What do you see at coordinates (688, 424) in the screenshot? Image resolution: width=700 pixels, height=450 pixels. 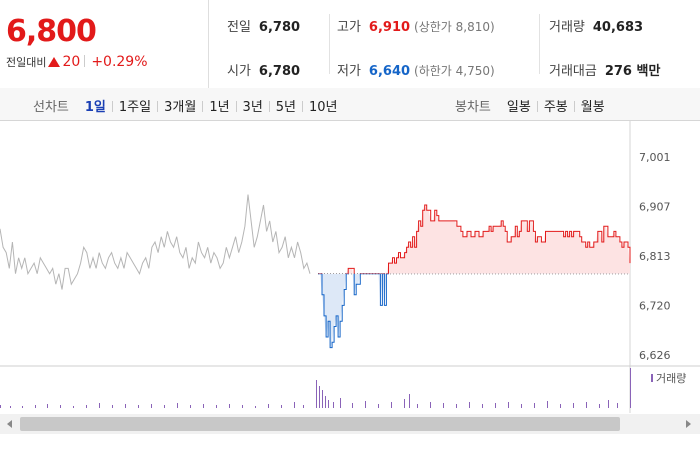 I see `scroll-right-icon` at bounding box center [688, 424].